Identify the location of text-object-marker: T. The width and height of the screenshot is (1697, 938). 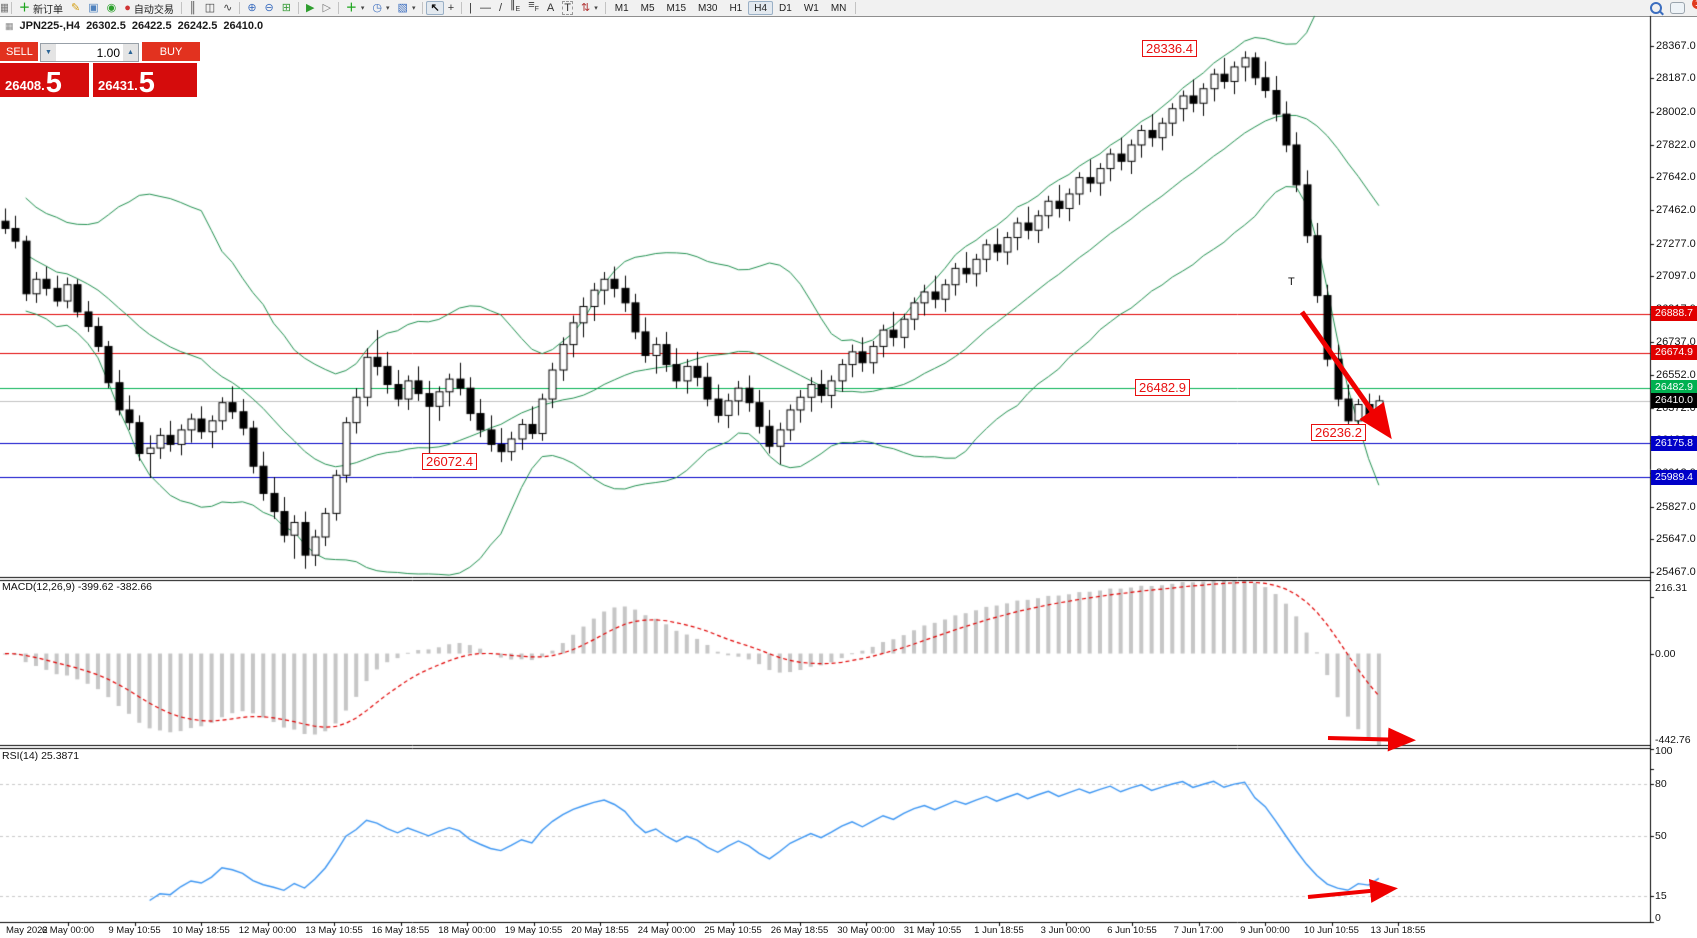
(1291, 282).